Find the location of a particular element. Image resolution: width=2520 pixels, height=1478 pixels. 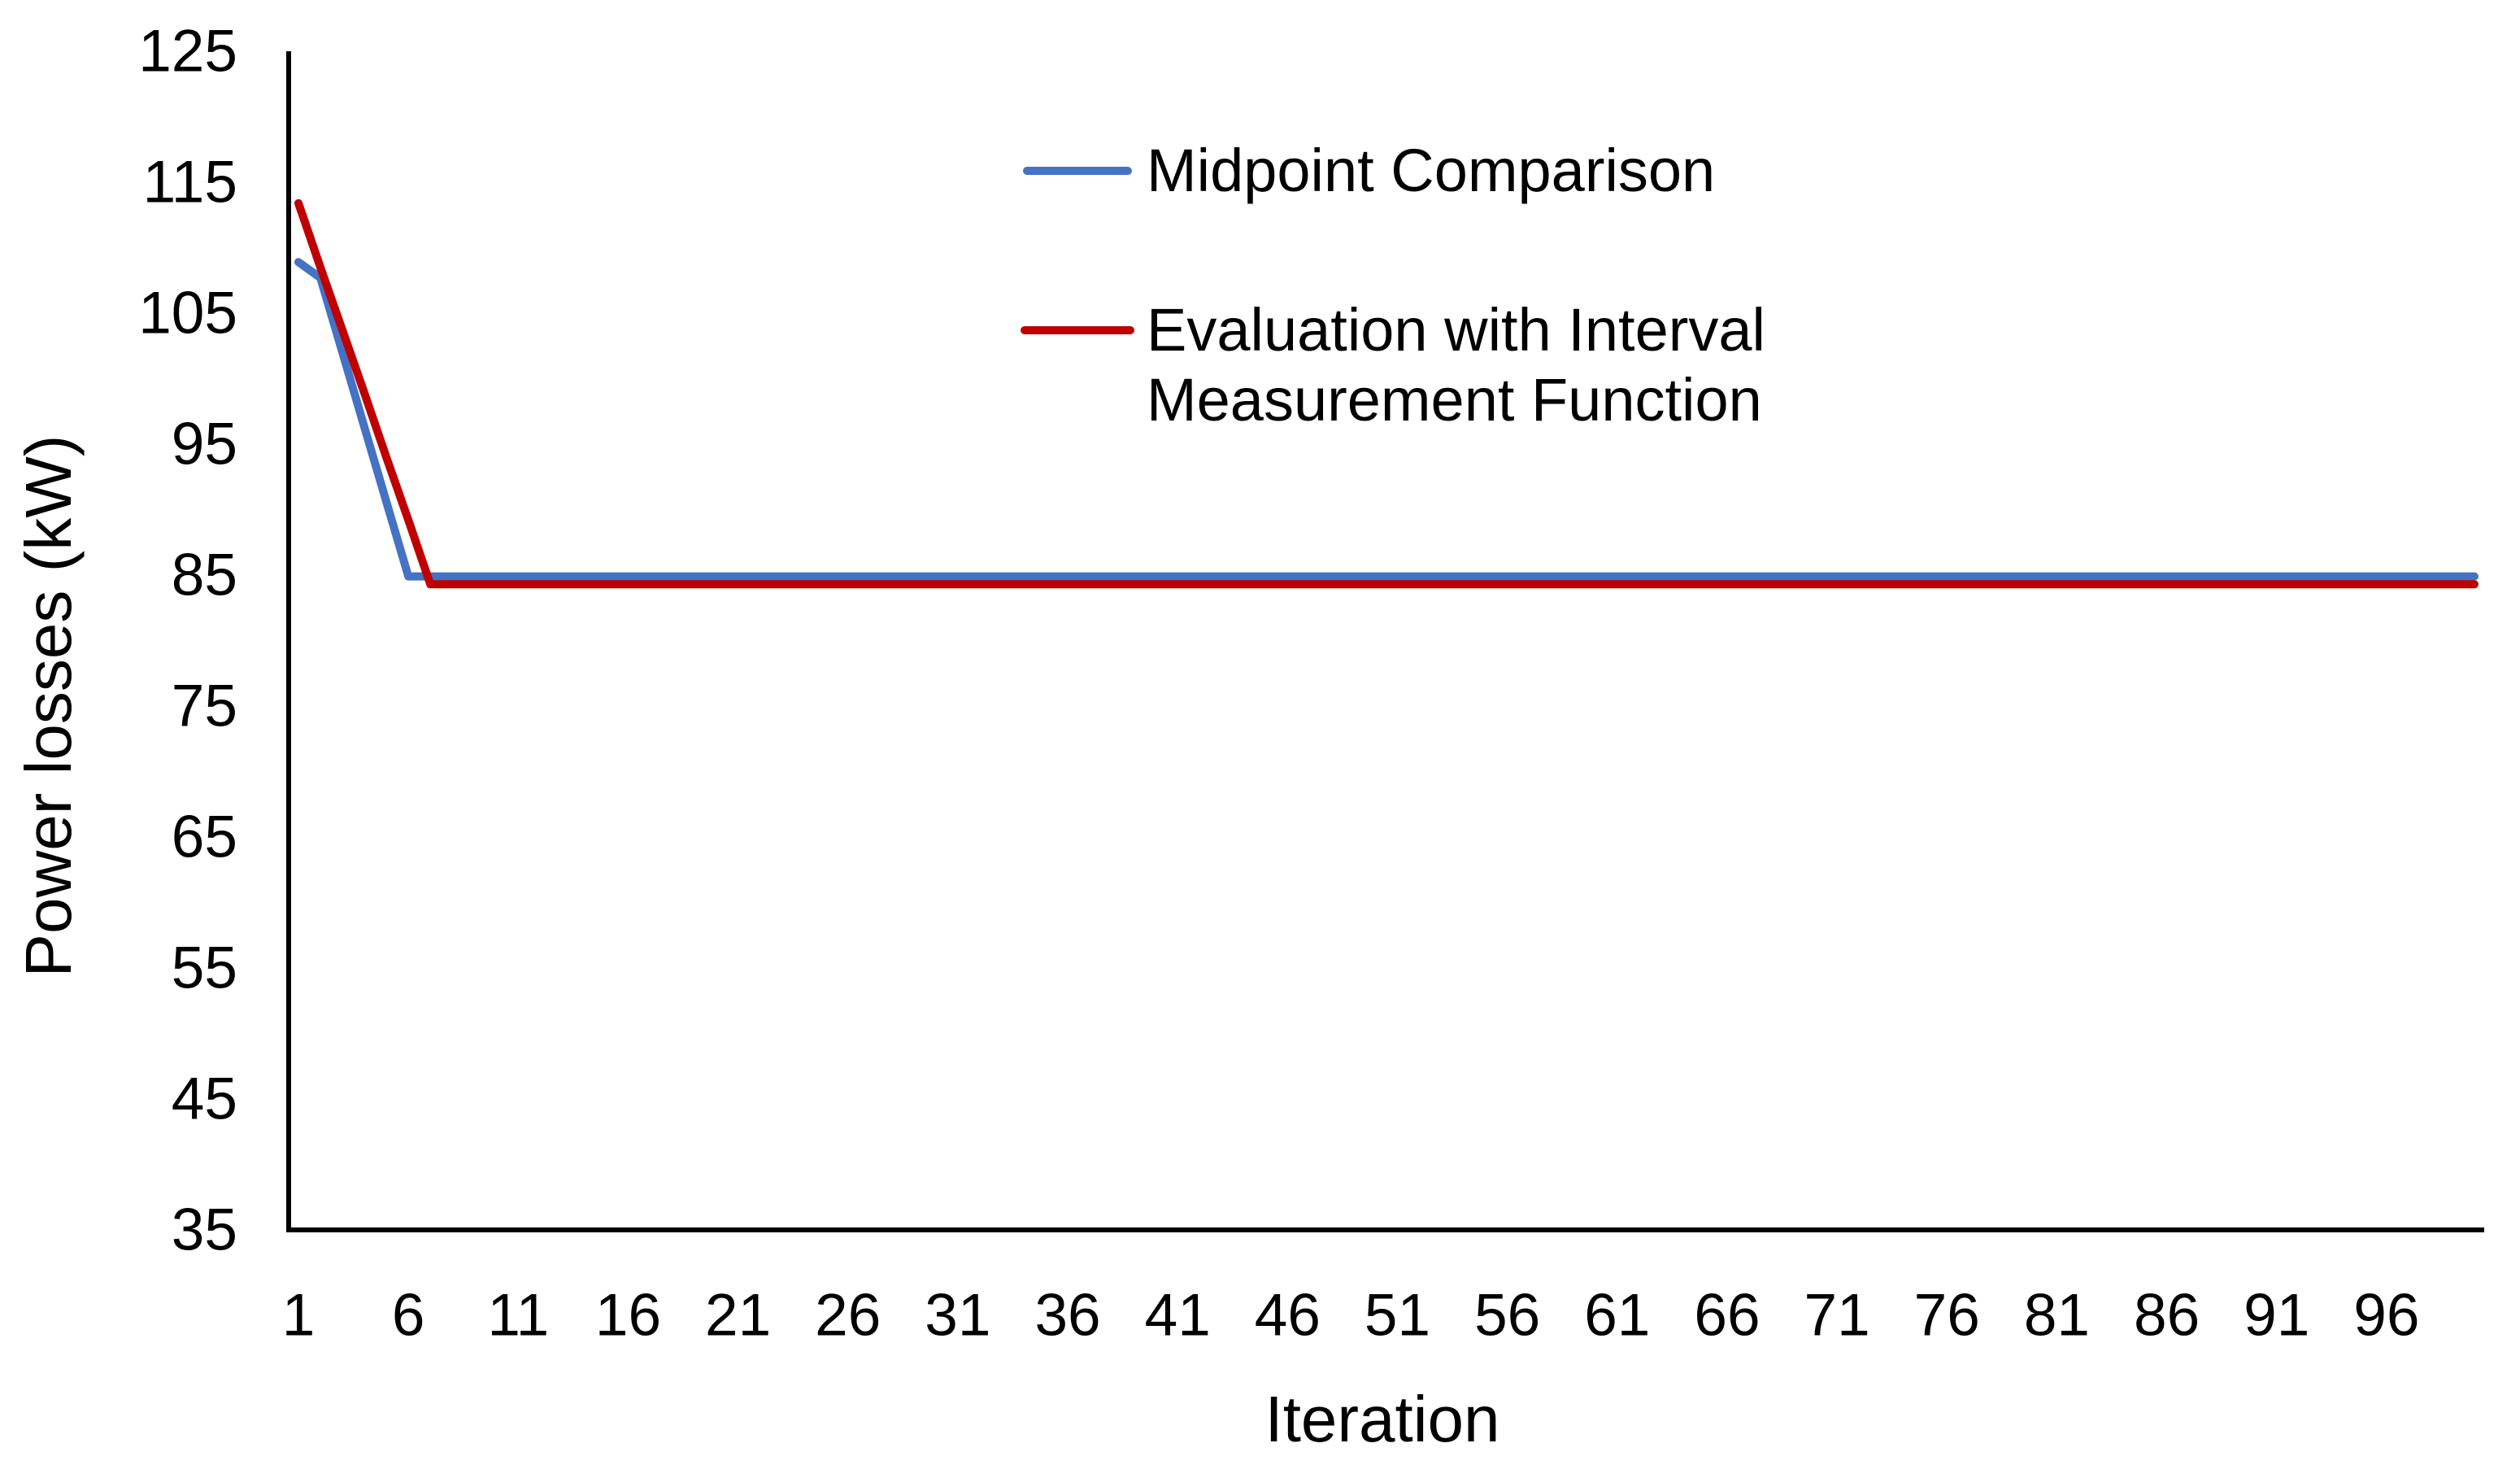

x-tick-label: 1 is located at coordinates (299, 1316).